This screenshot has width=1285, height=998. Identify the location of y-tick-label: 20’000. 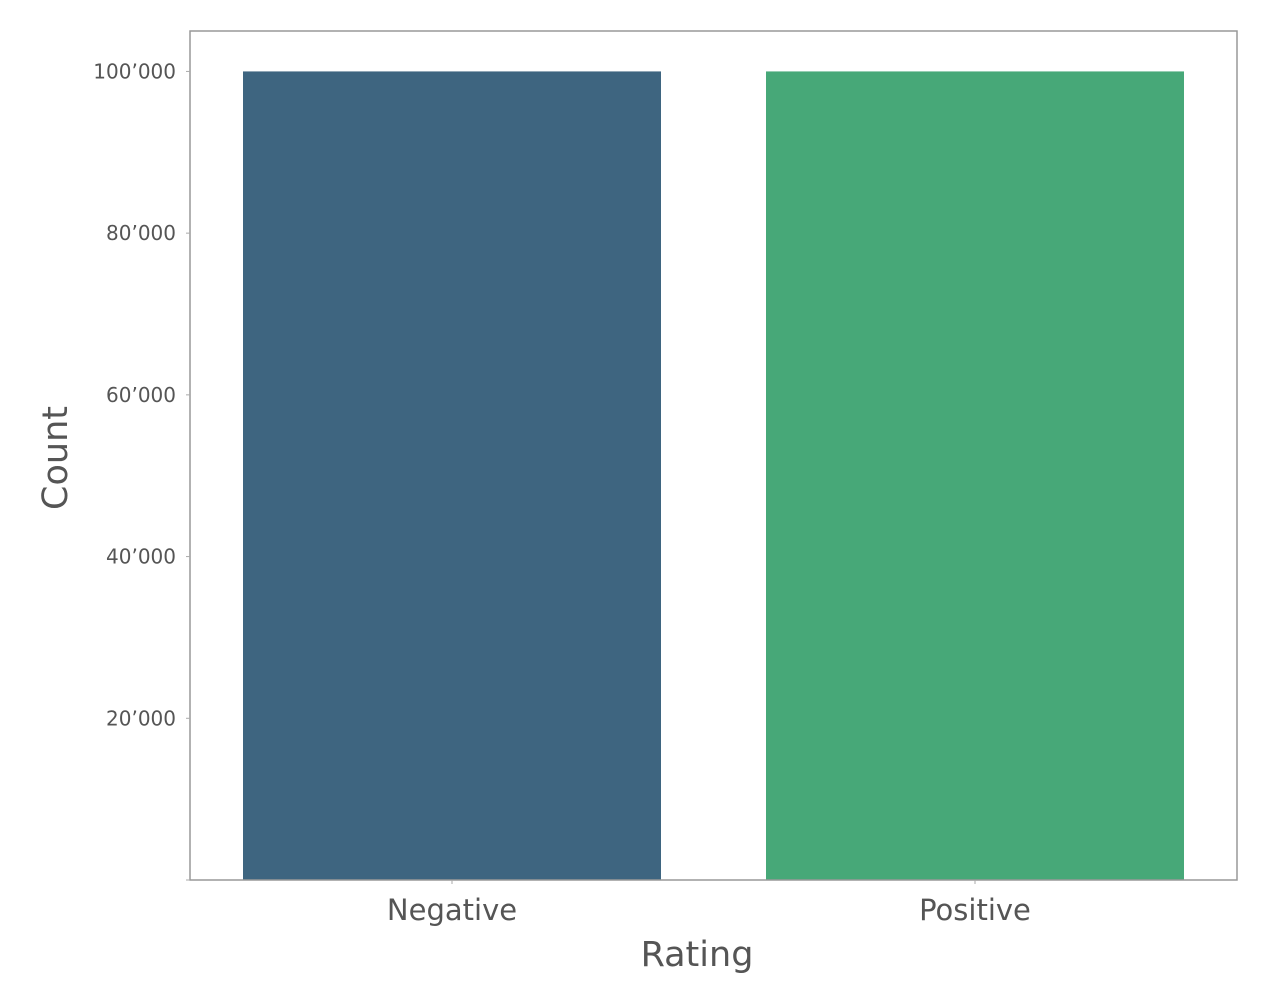
(141, 718).